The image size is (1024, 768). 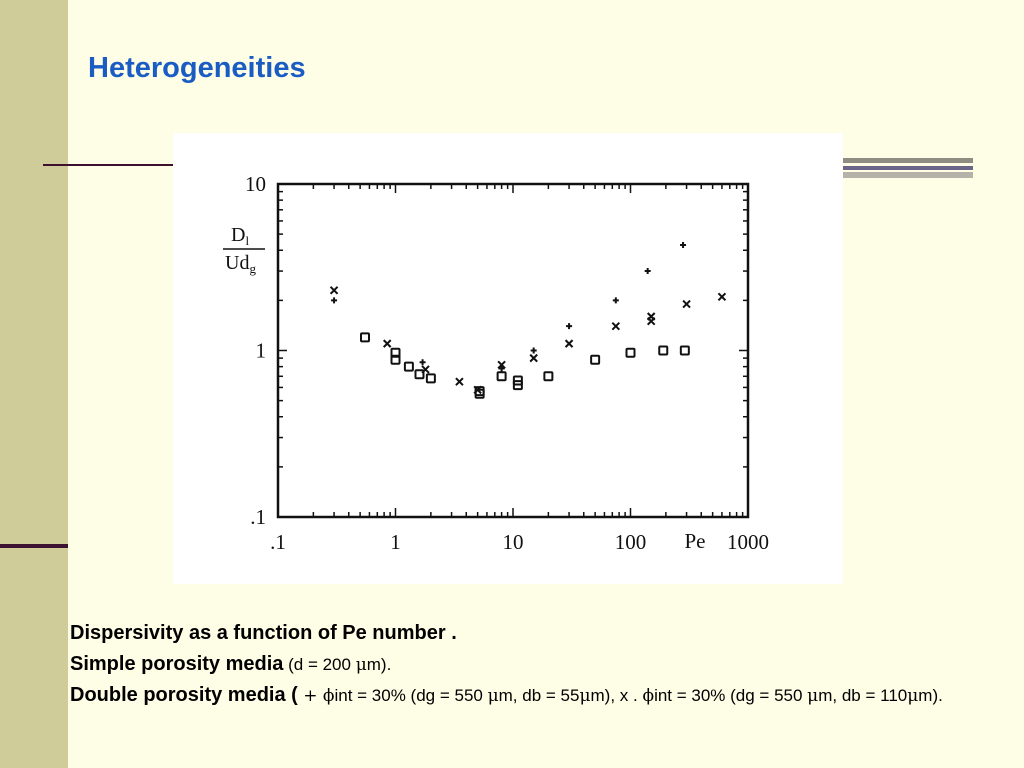 What do you see at coordinates (278, 542) in the screenshot?
I see `x-tick-label: .1` at bounding box center [278, 542].